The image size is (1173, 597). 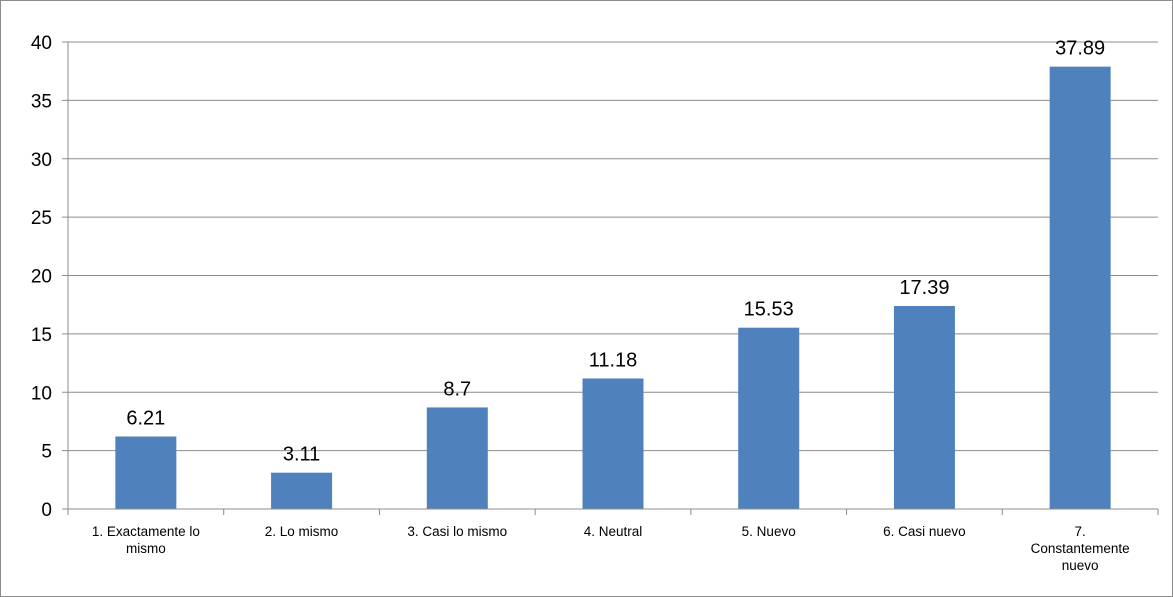 I want to click on data-label: 15.53, so click(x=769, y=310).